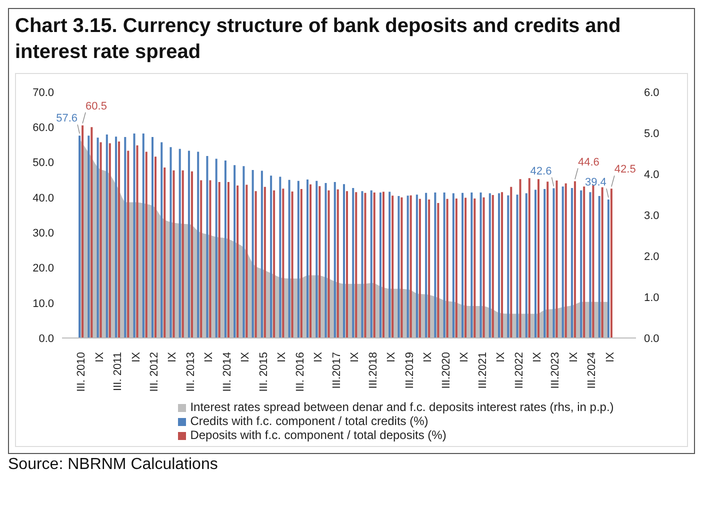  What do you see at coordinates (318, 39) in the screenshot?
I see `chart-title: Chart 3.15. Currency structure of bank deposits and credits and interest rate spread` at bounding box center [318, 39].